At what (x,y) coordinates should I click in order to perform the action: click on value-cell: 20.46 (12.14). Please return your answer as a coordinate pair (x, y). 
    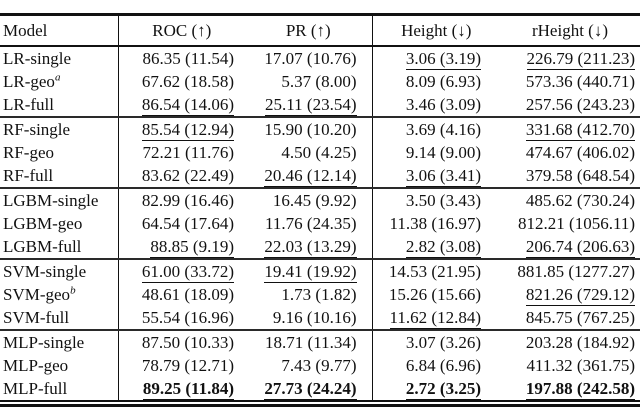
    Looking at the image, I should click on (308, 176).